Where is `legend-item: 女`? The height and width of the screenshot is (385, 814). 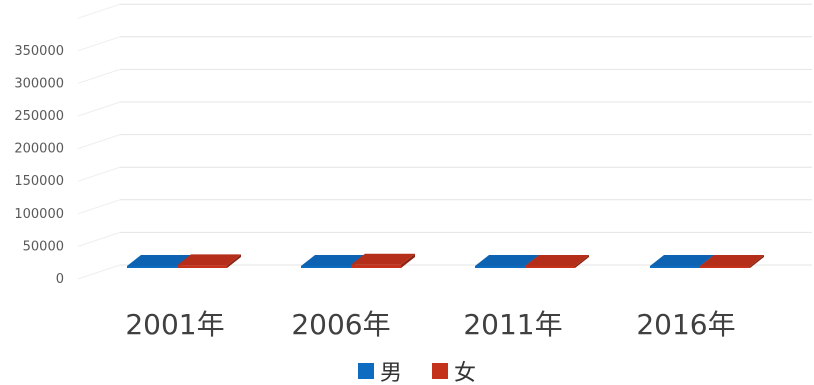
legend-item: 女 is located at coordinates (454, 373).